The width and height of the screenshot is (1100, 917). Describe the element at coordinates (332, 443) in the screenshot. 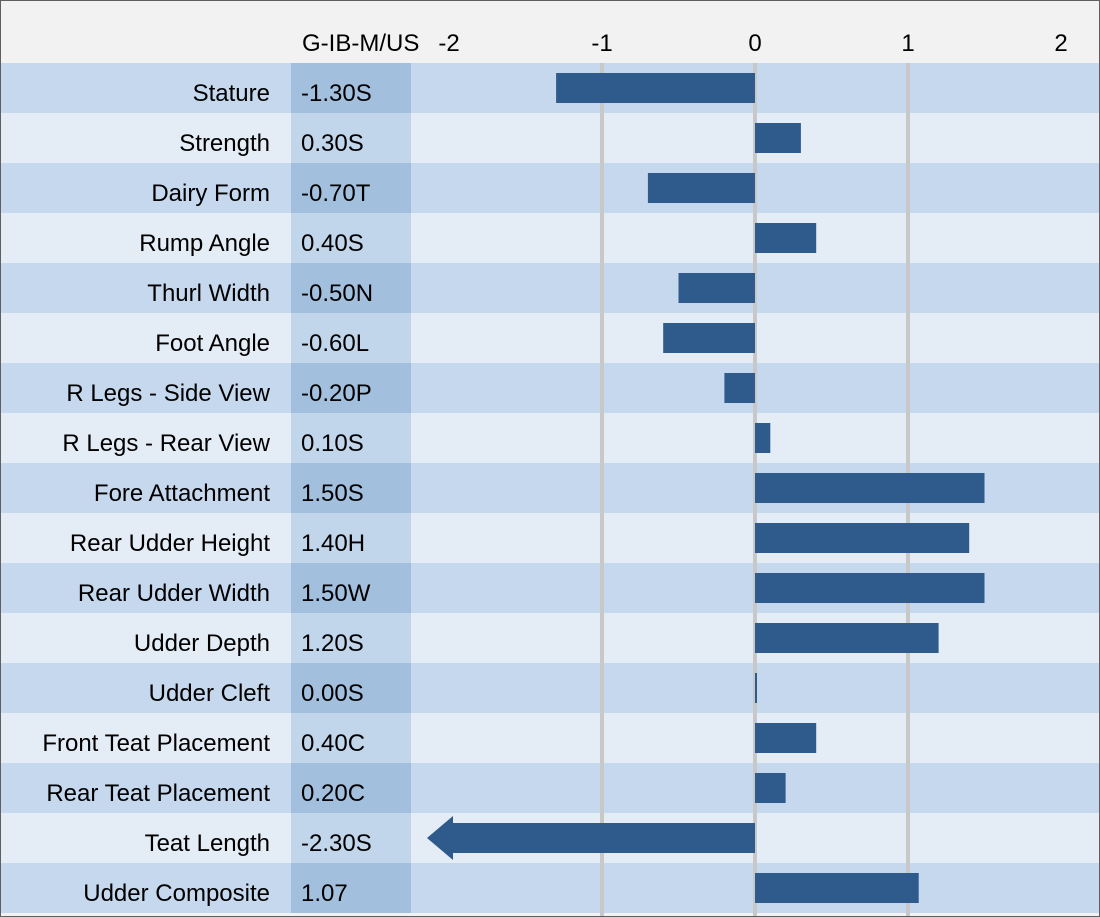

I see `value-label: 0.10S` at that location.